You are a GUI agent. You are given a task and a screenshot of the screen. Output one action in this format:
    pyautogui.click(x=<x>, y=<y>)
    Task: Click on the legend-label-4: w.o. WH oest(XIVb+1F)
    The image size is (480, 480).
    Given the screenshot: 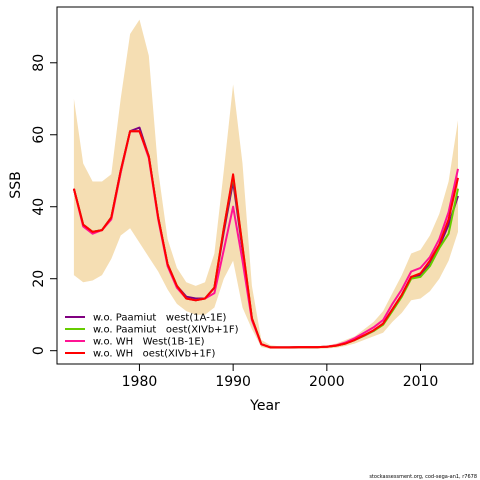 What is the action you would take?
    pyautogui.click(x=154, y=354)
    